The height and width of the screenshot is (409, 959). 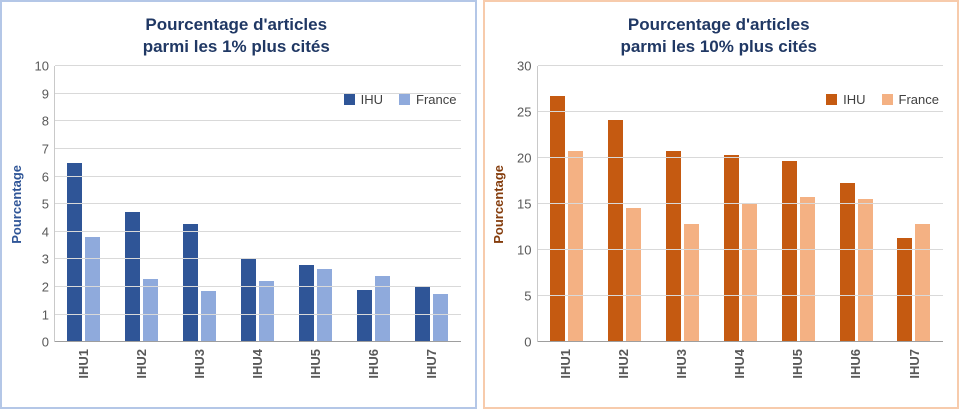 I want to click on x-tick-label: IHU6, so click(x=373, y=364).